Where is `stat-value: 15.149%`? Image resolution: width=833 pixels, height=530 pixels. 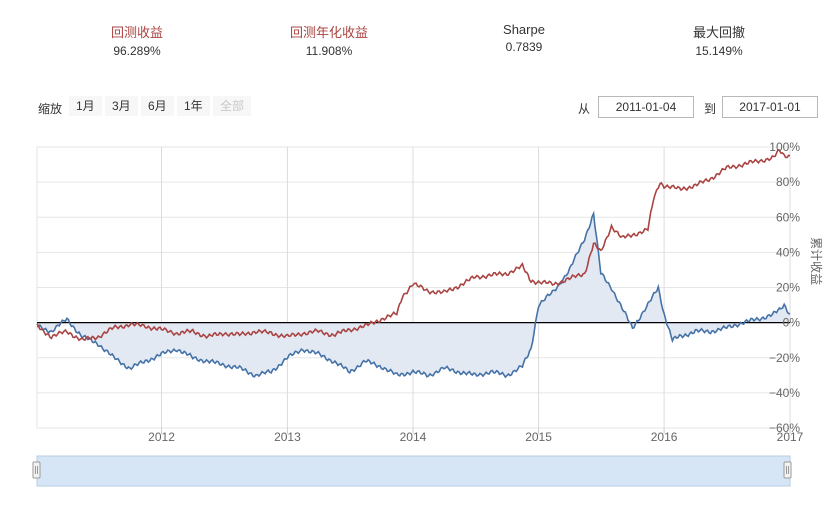
stat-value: 15.149% is located at coordinates (719, 51).